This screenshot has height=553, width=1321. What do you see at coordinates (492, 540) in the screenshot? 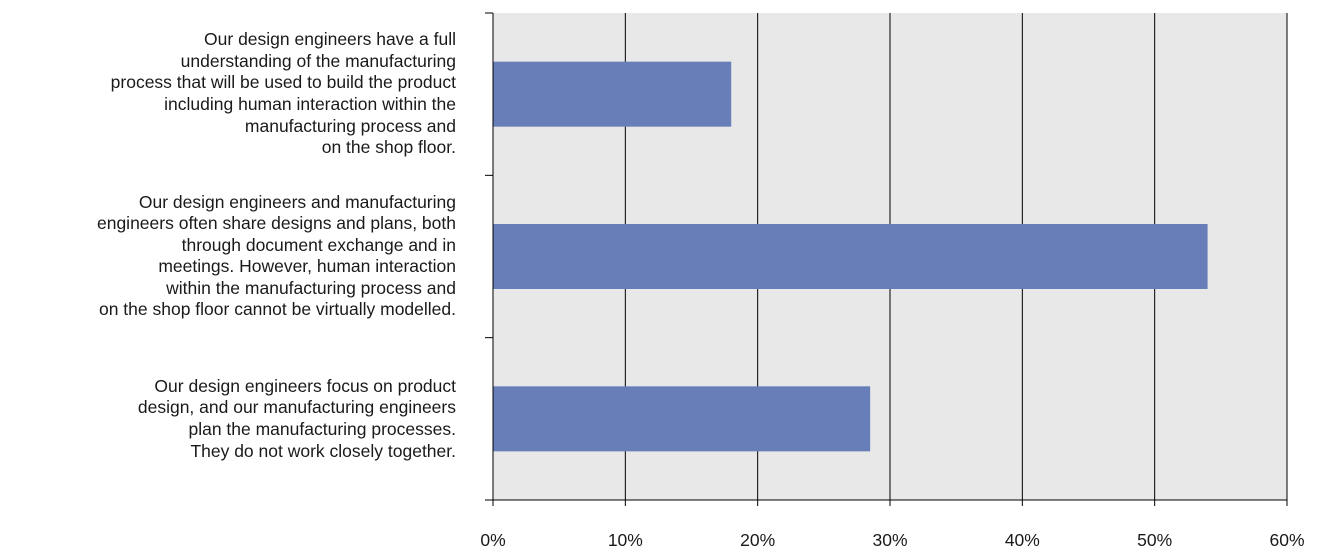
I see `x-tick-label: 0%` at bounding box center [492, 540].